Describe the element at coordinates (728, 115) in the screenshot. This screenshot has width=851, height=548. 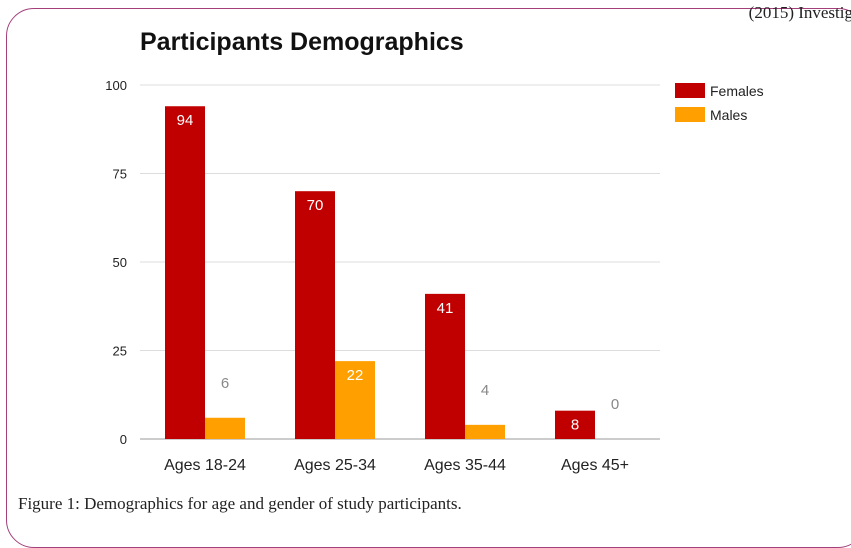
I see `legend-label-males: Males` at that location.